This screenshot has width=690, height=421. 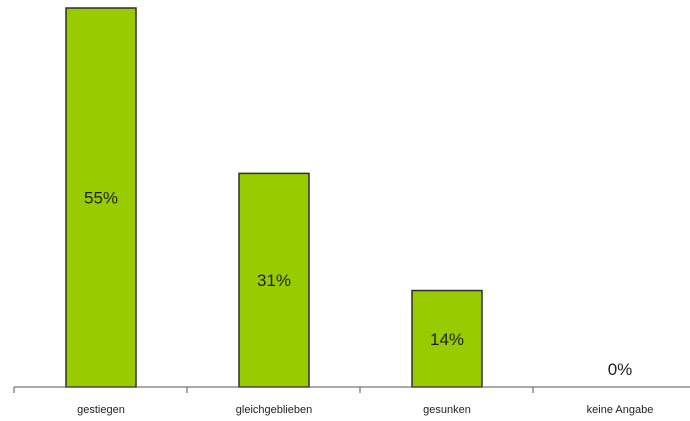 I want to click on data-label-0: 55%, so click(x=101, y=198).